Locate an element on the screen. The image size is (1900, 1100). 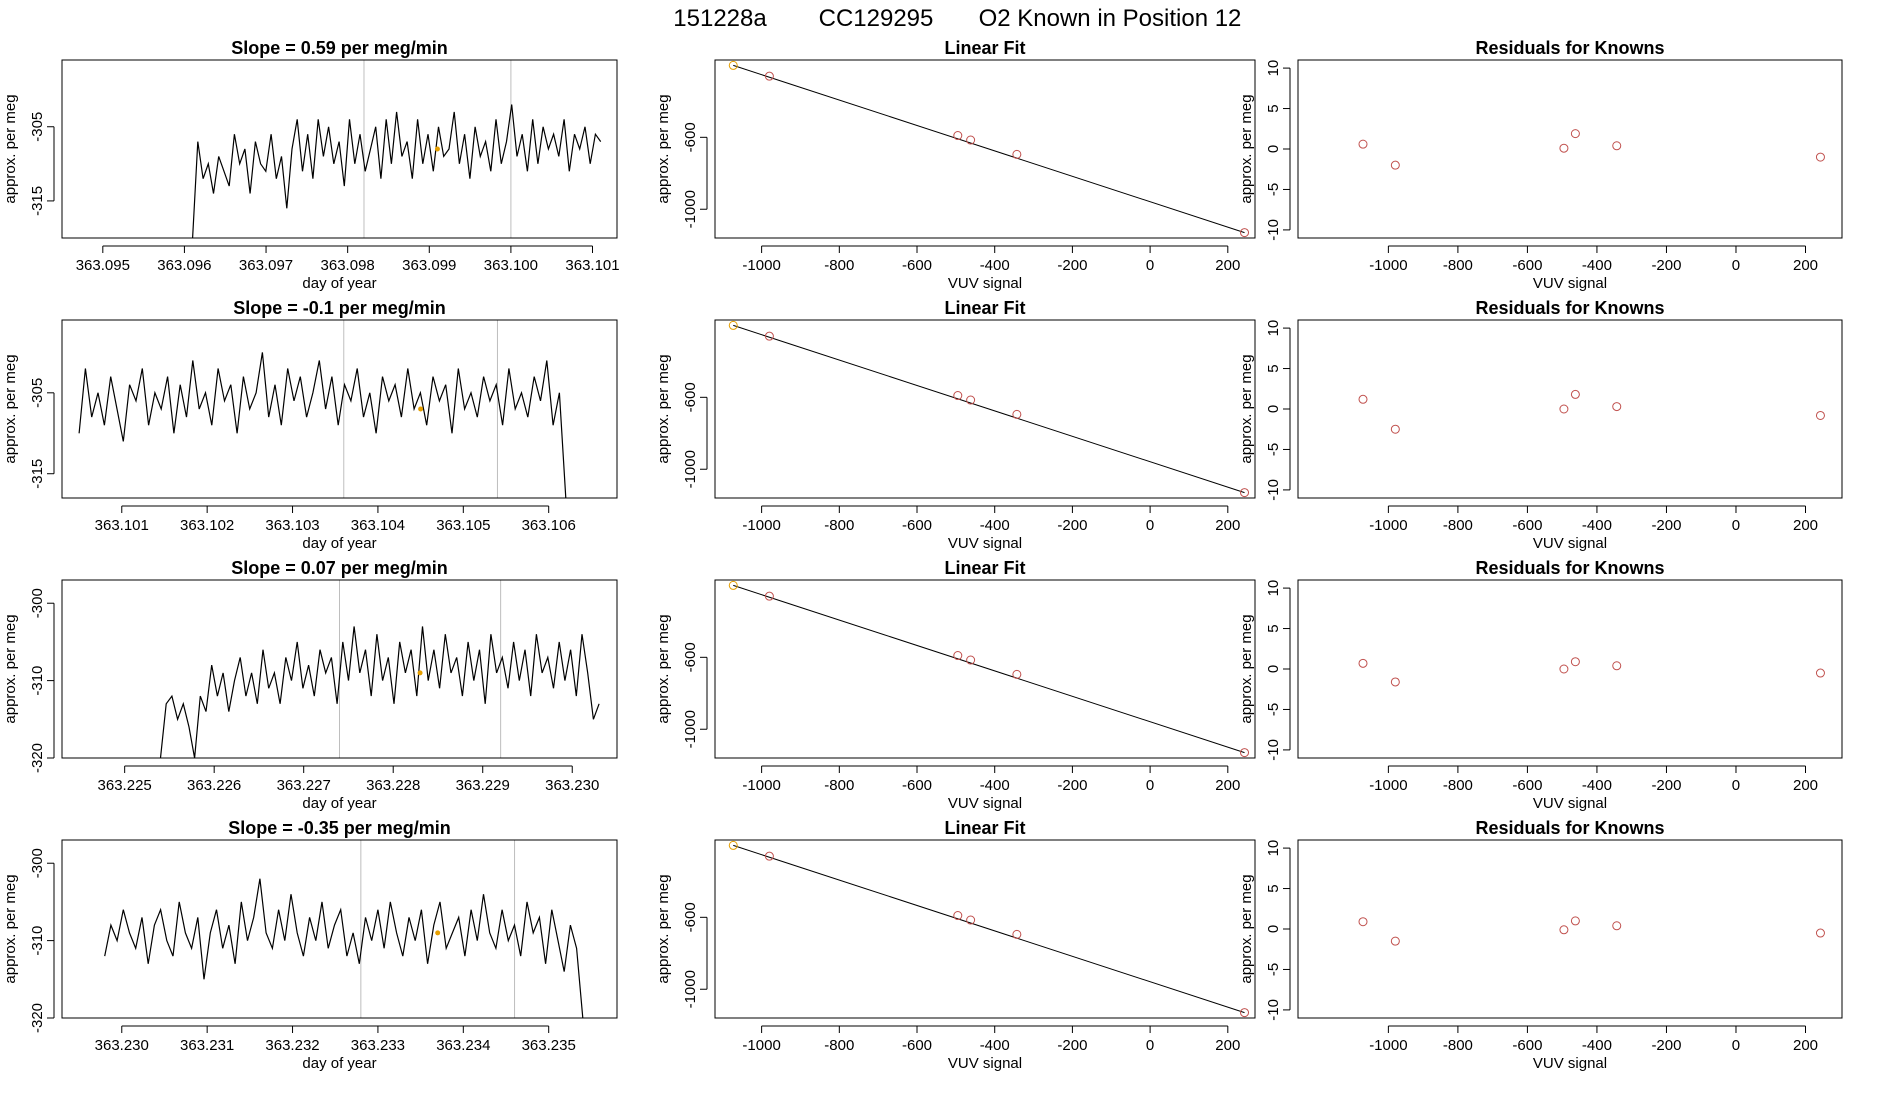
x-tick-label: -1000 is located at coordinates (1388, 1045).